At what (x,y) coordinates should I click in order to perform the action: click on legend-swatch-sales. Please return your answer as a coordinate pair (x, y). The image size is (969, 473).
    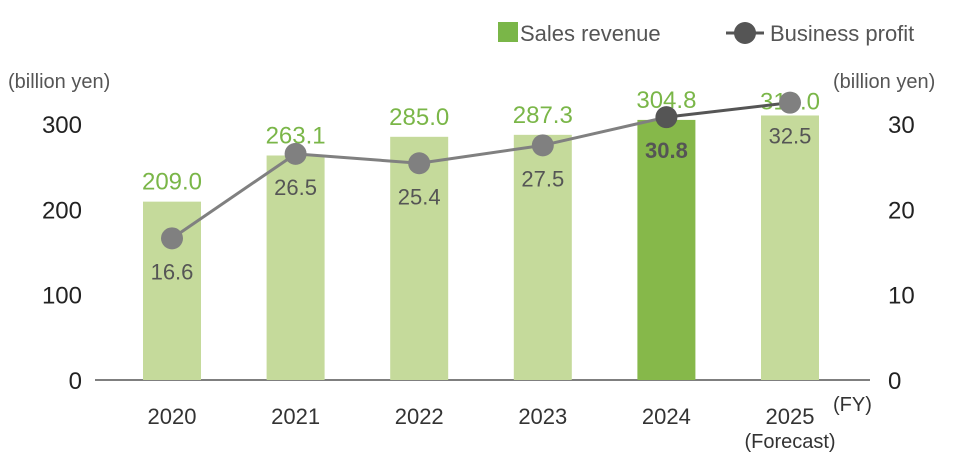
    Looking at the image, I should click on (508, 32).